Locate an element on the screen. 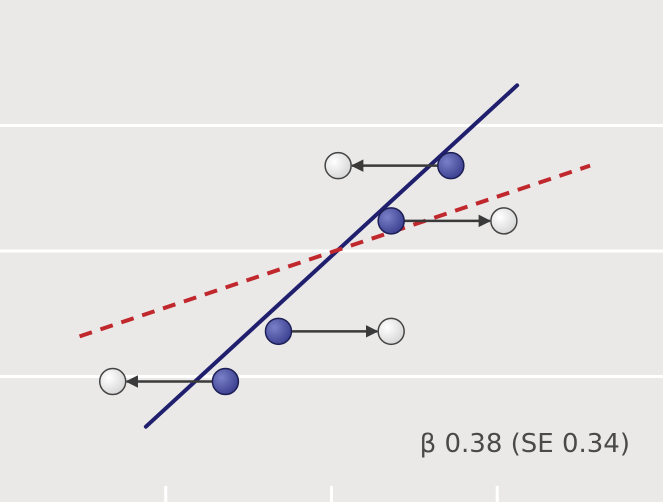  x-tick-layer is located at coordinates (331, 494).